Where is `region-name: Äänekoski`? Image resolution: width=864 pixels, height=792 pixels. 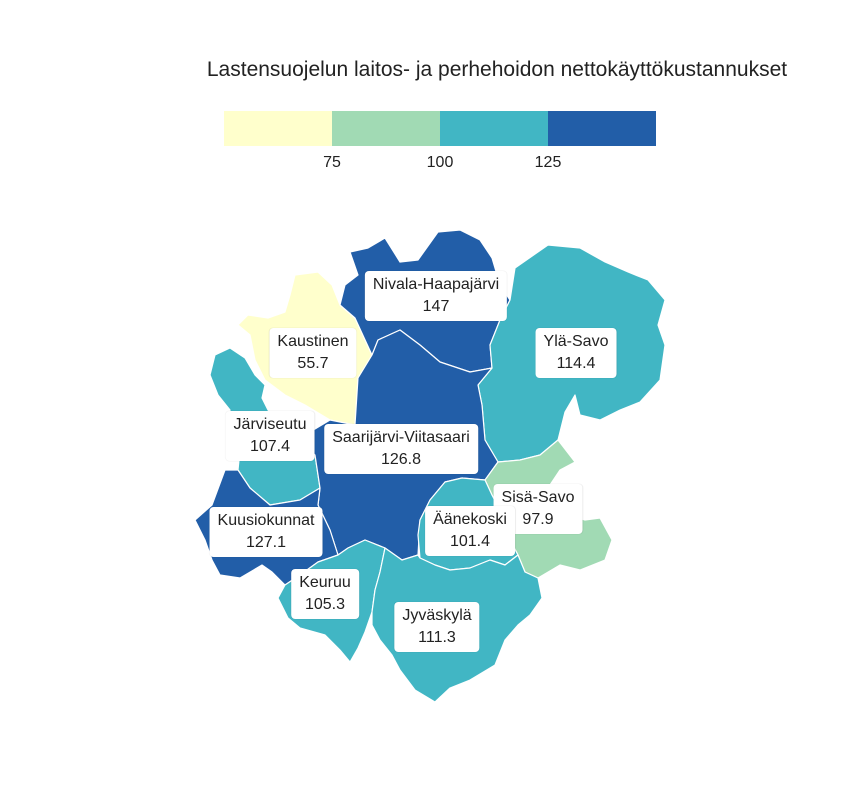 region-name: Äänekoski is located at coordinates (470, 519).